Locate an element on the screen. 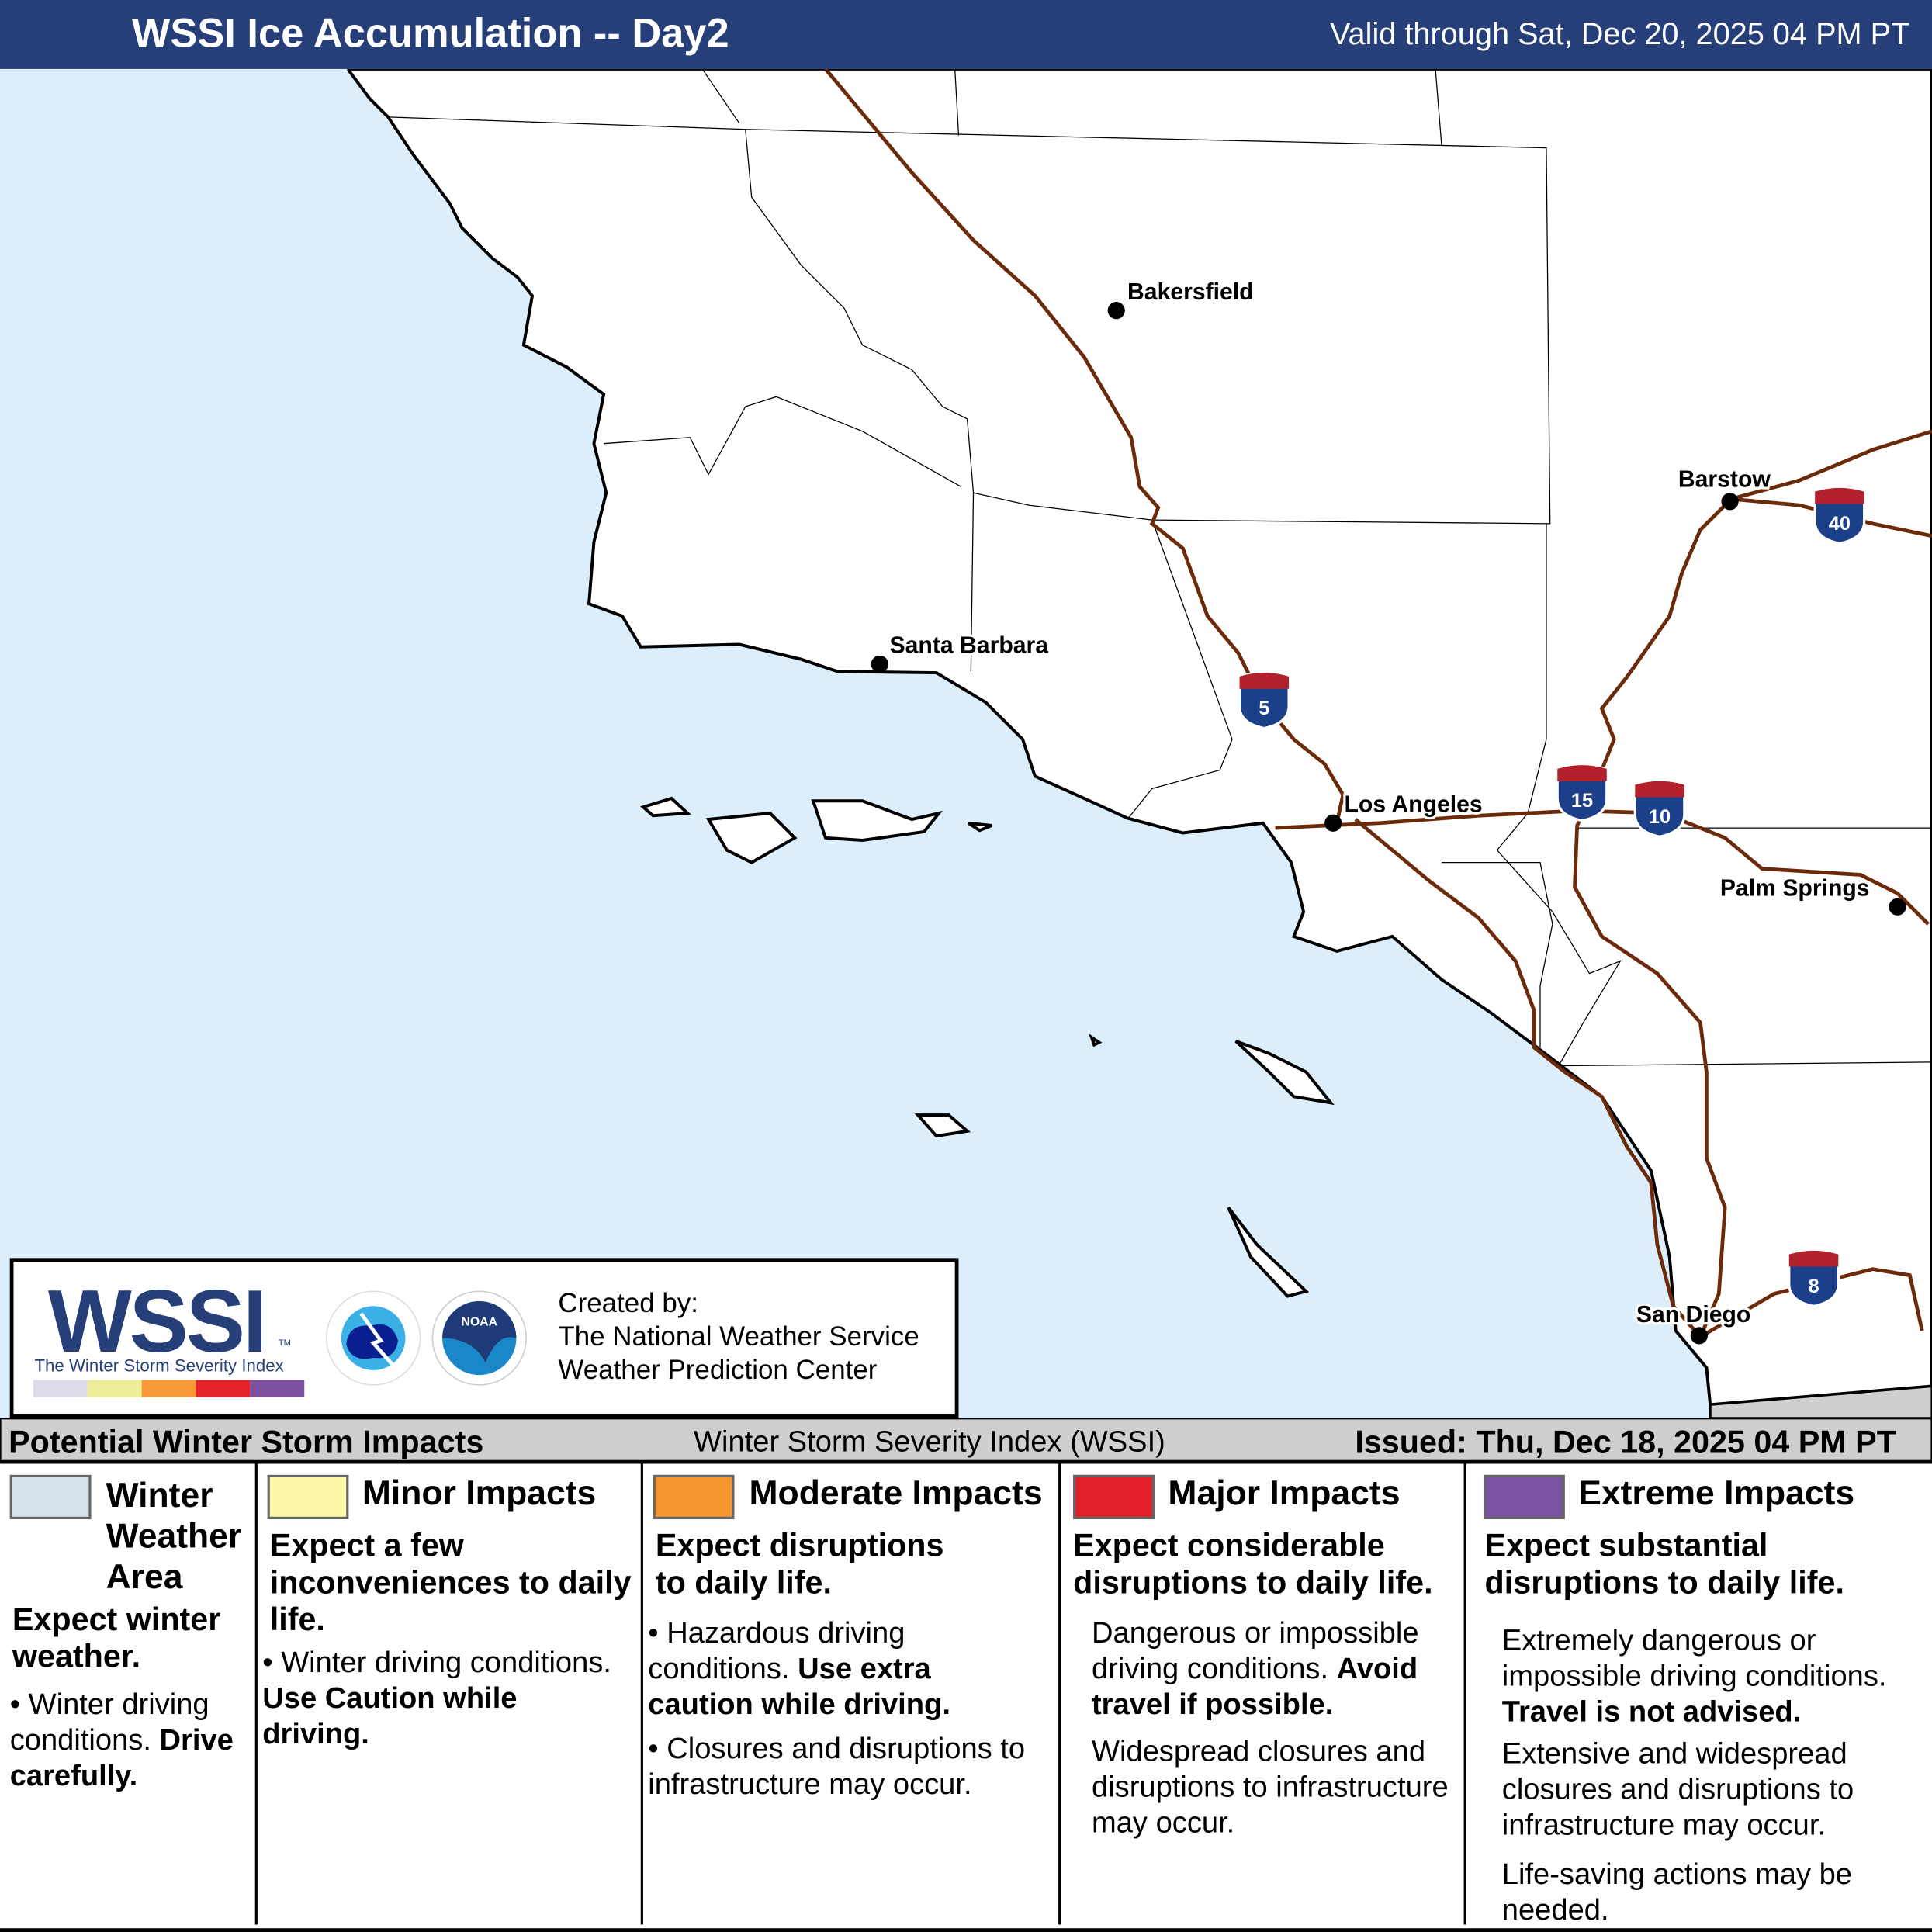  city-label-barstow: Barstow is located at coordinates (1724, 479).